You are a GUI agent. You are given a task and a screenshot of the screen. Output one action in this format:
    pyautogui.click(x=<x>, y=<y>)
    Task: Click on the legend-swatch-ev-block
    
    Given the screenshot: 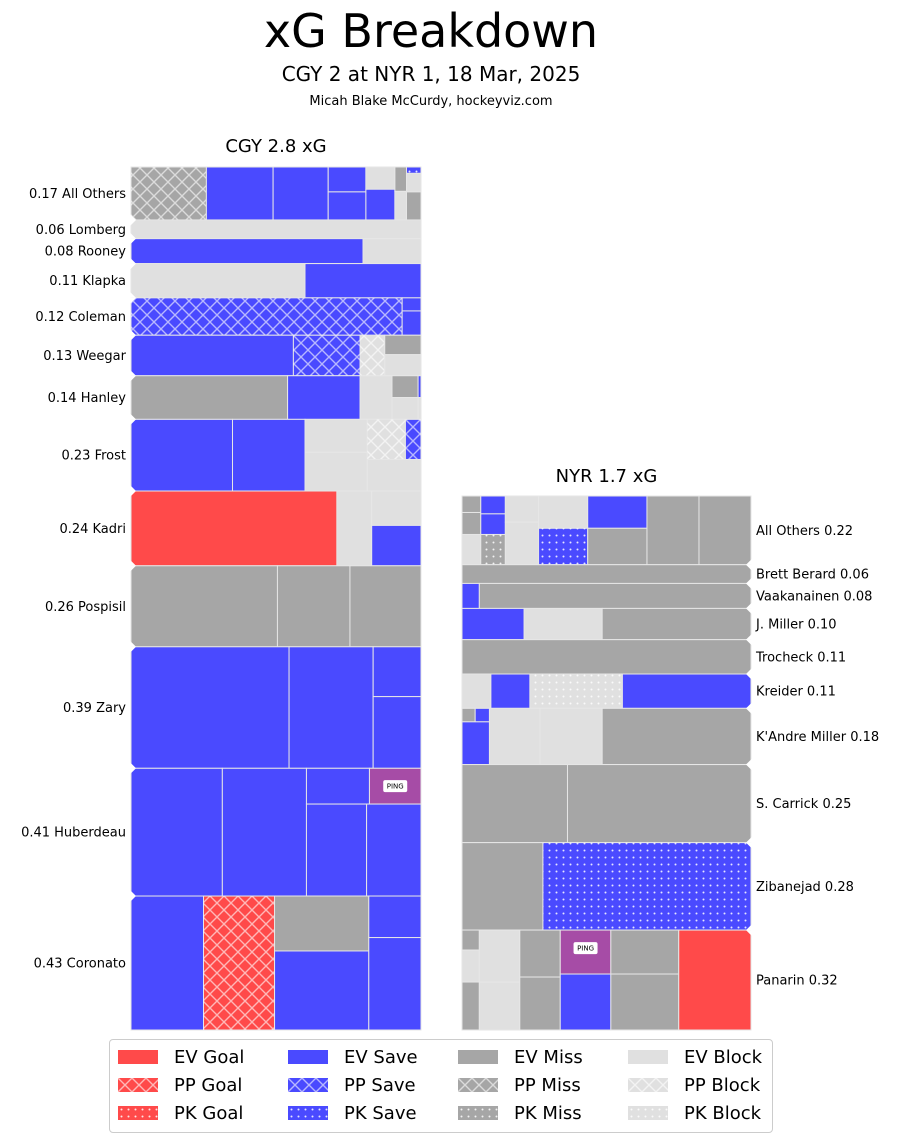 What is the action you would take?
    pyautogui.click(x=648, y=1057)
    